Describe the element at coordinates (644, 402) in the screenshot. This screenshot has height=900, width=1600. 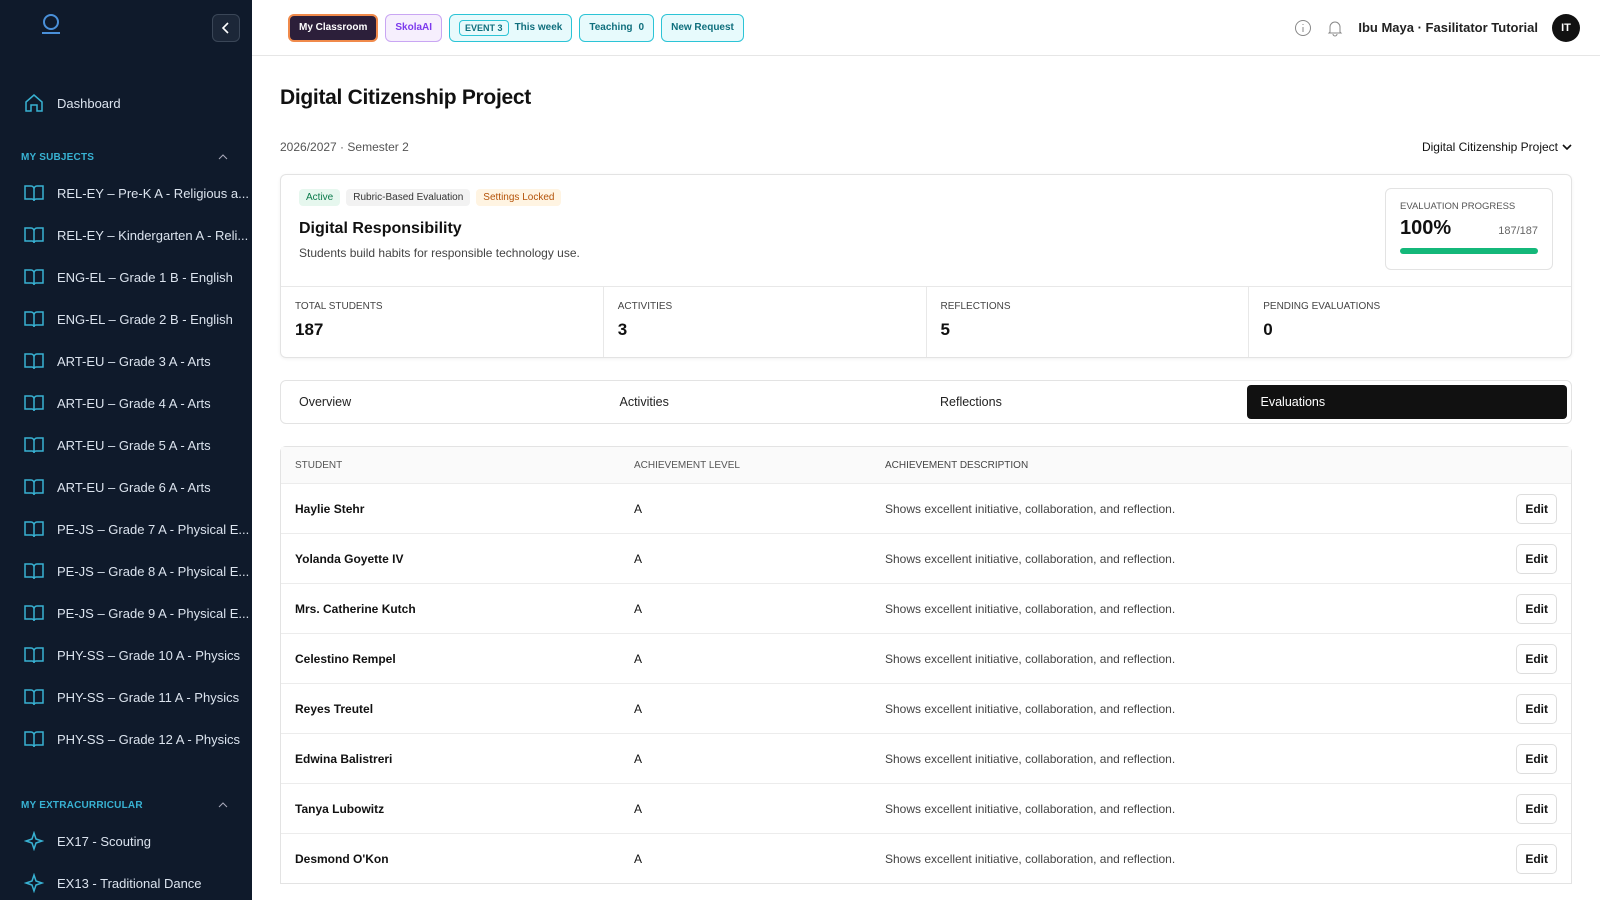
I see `tab: Activities` at that location.